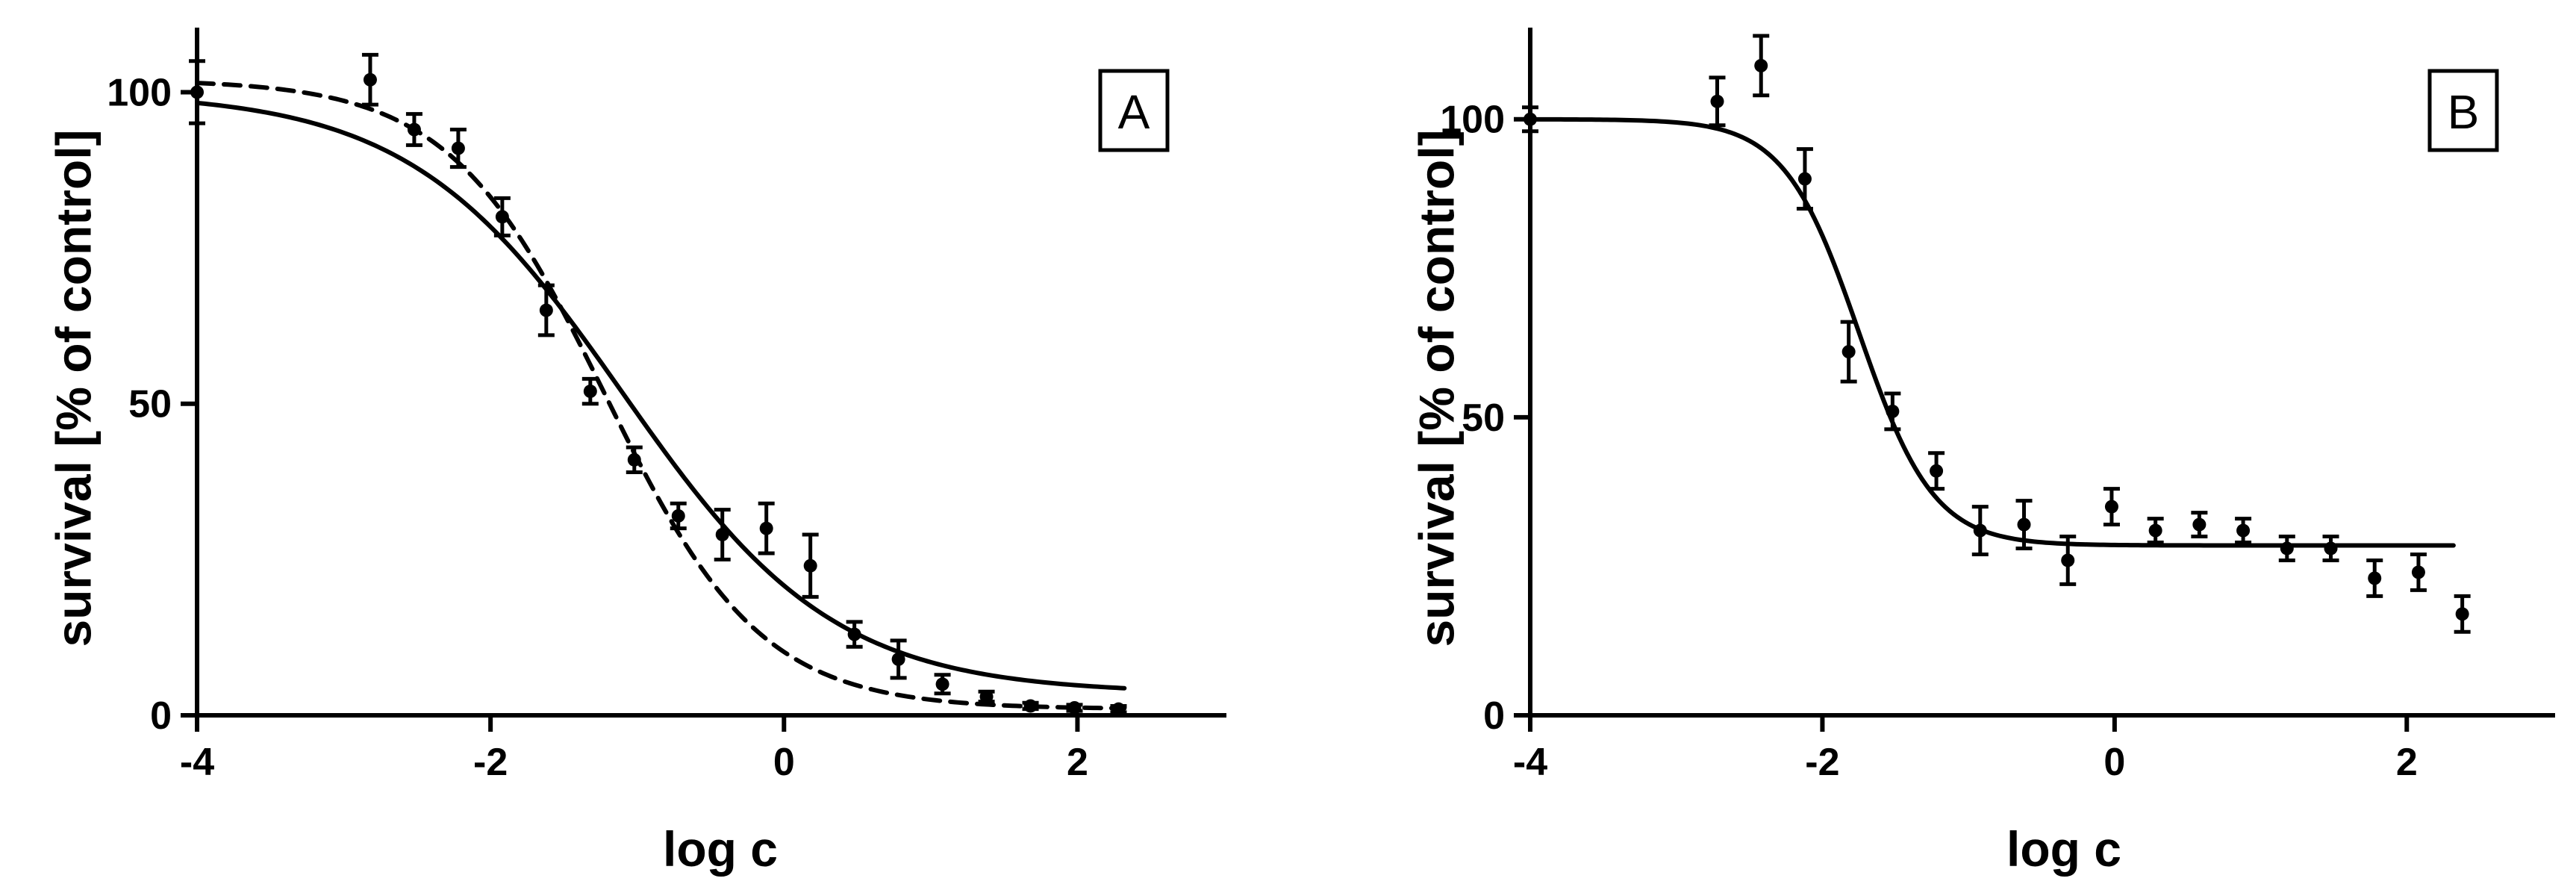  What do you see at coordinates (1436, 388) in the screenshot?
I see `panel-b-y-axis-title: survival [% of control]` at bounding box center [1436, 388].